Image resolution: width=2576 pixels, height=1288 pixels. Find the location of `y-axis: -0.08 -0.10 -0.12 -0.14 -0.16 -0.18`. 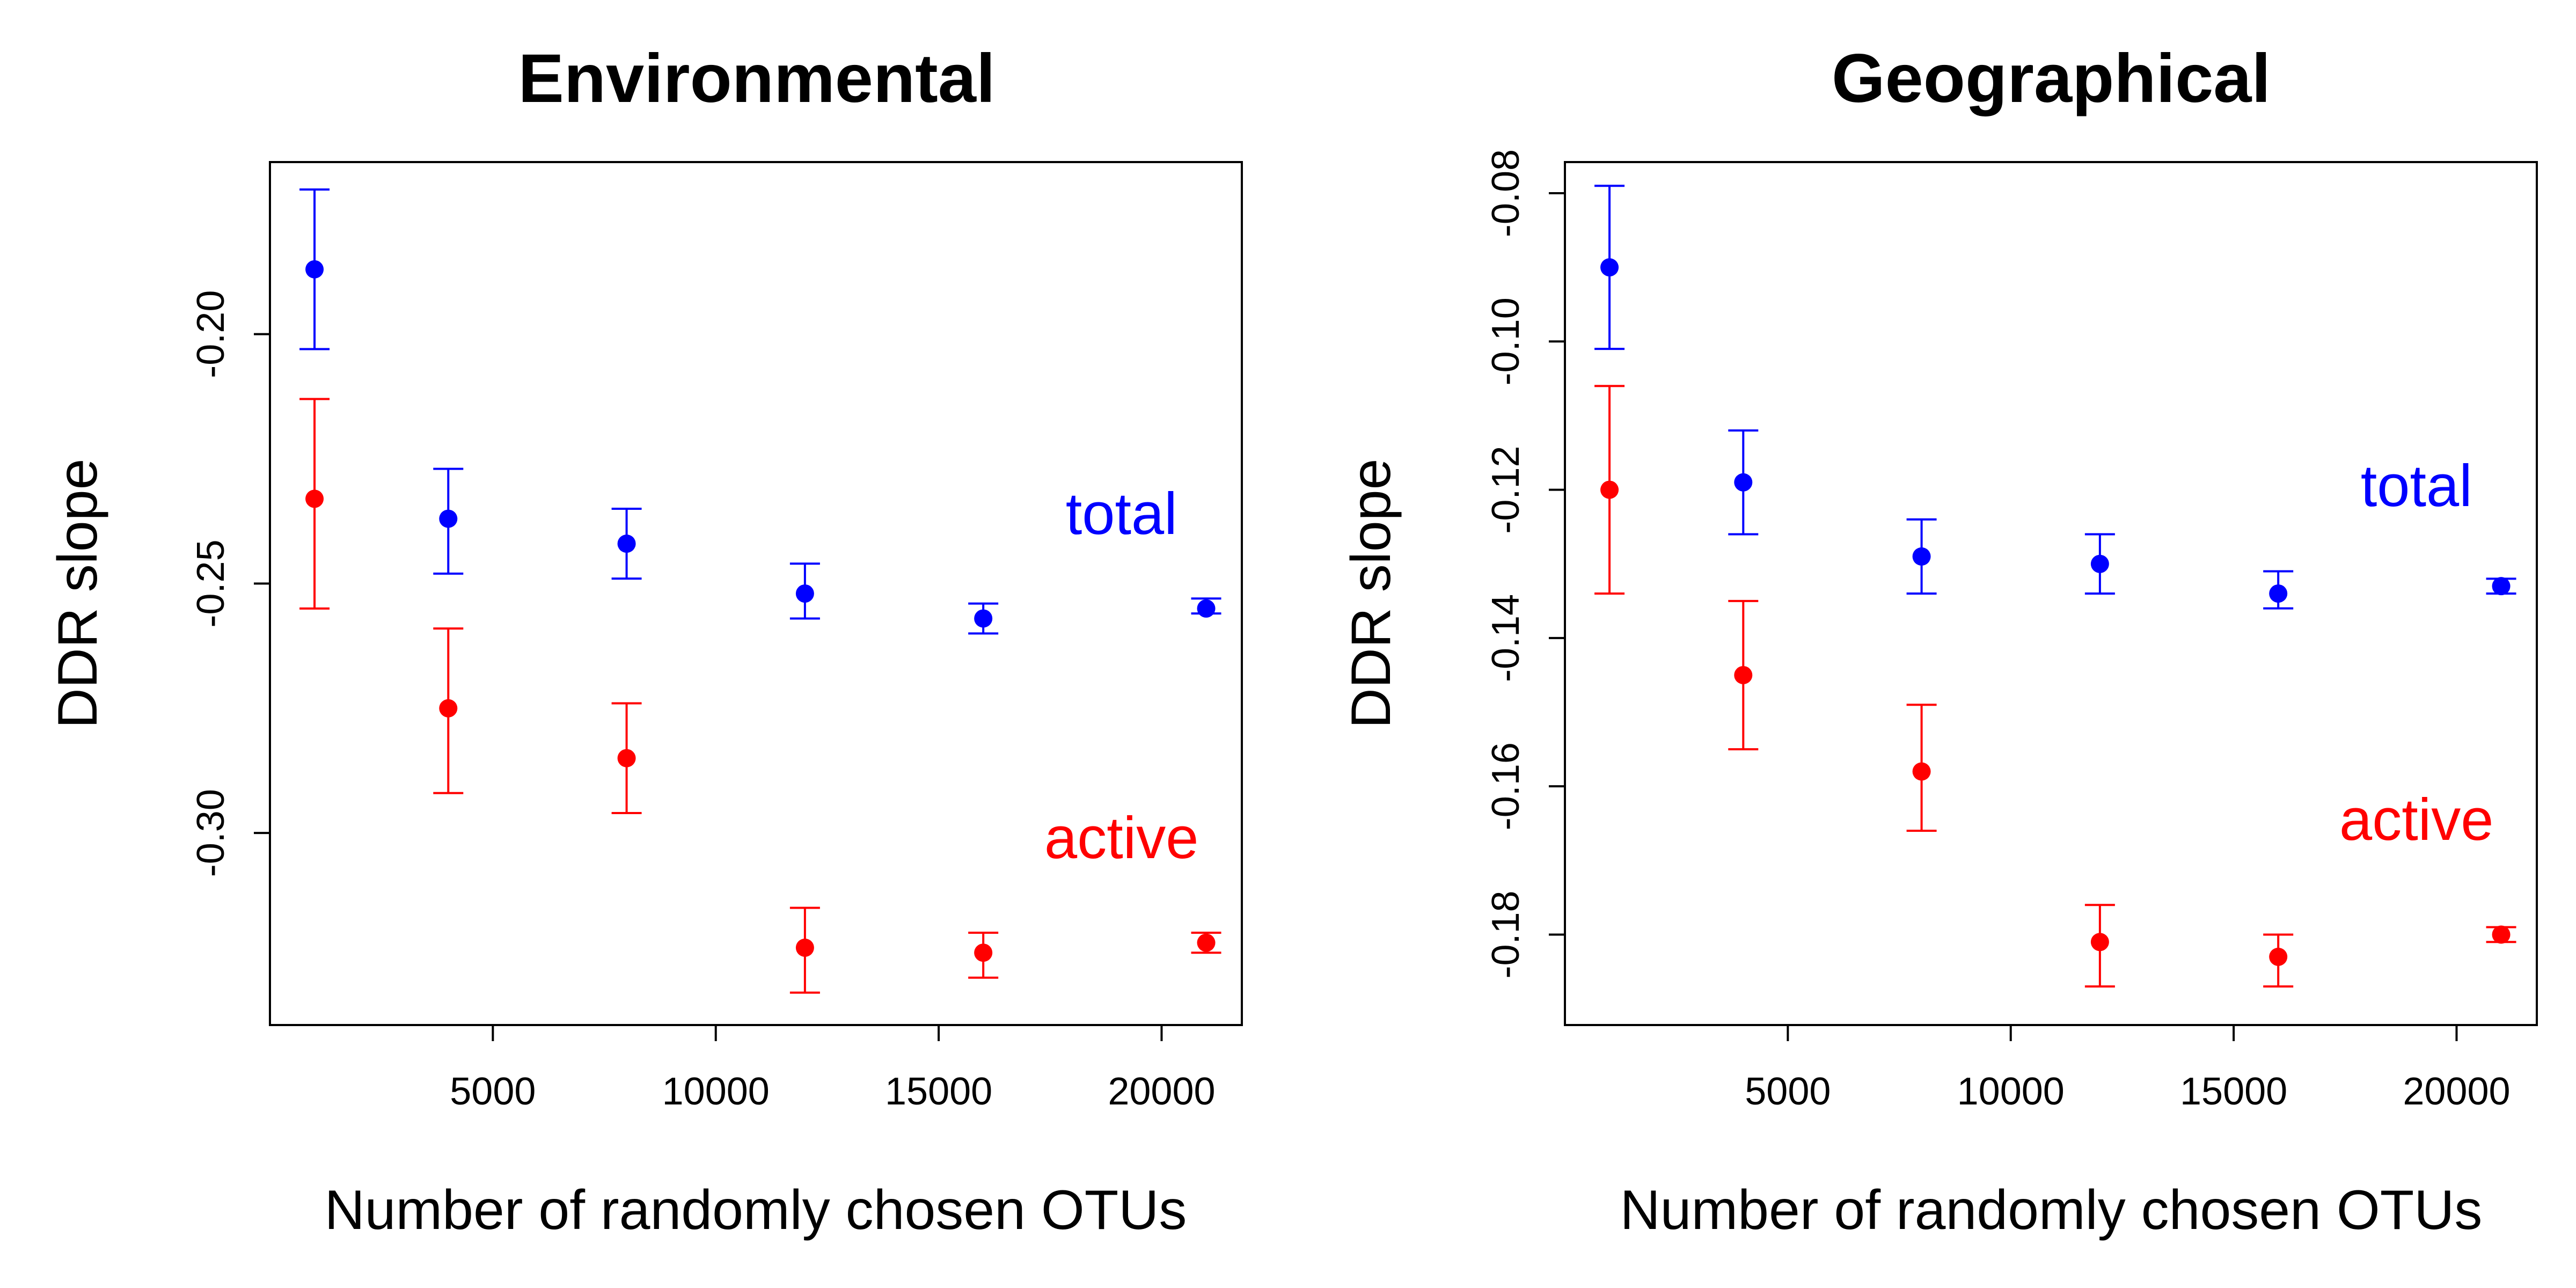

y-axis: -0.08 -0.10 -0.12 -0.14 -0.16 -0.18 is located at coordinates (1524, 564).